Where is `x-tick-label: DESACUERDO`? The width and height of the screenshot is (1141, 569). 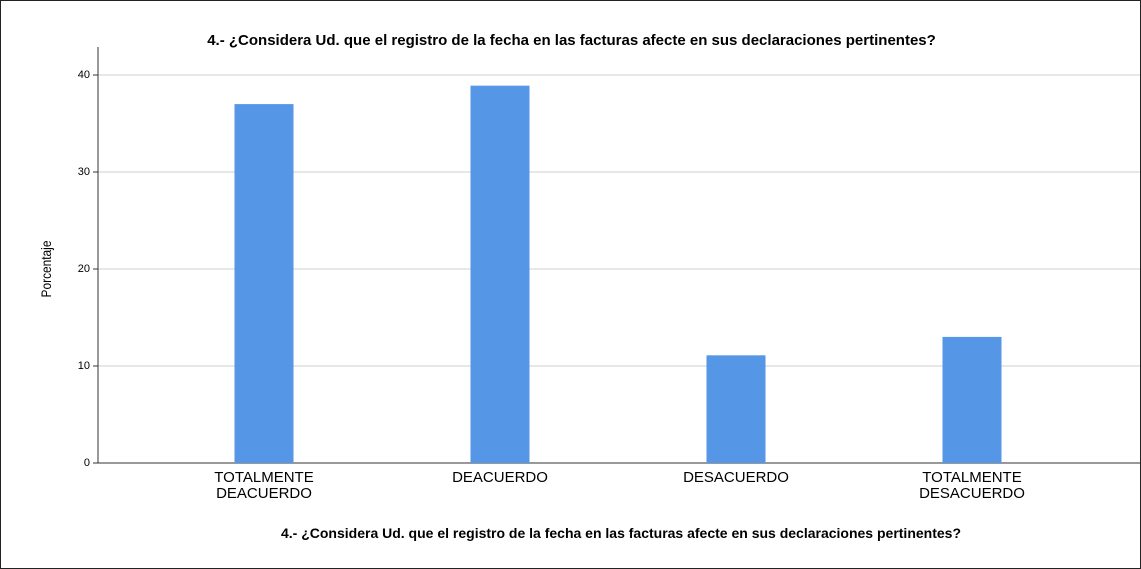 x-tick-label: DESACUERDO is located at coordinates (736, 477).